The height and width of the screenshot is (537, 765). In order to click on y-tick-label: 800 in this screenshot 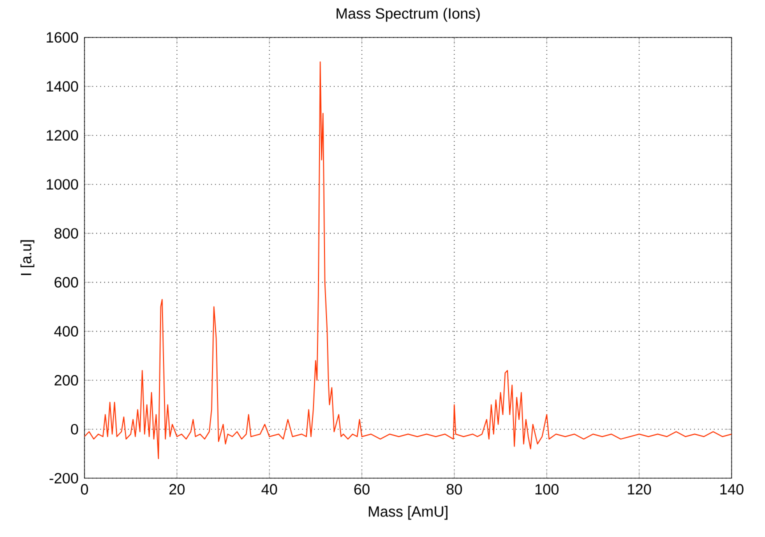, I will do `click(66, 233)`.